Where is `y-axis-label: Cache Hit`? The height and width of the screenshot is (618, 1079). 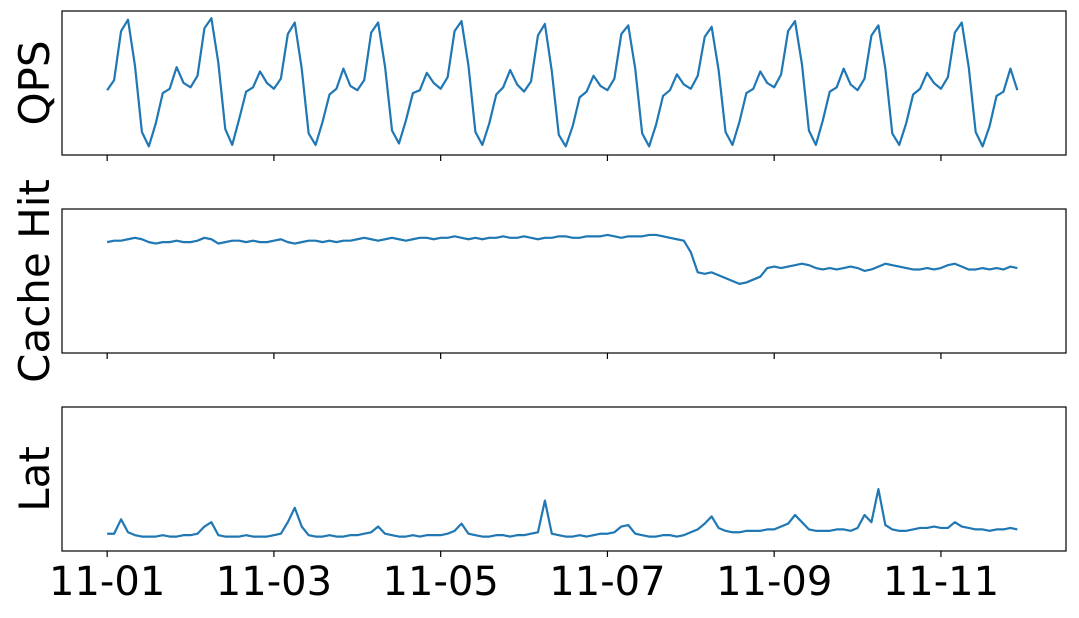
y-axis-label: Cache Hit is located at coordinates (34, 281).